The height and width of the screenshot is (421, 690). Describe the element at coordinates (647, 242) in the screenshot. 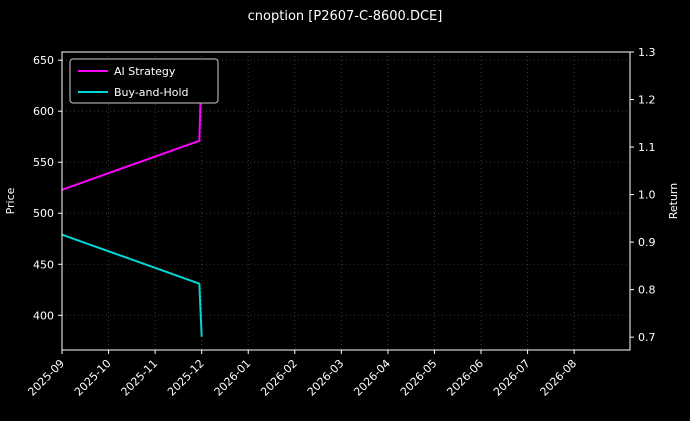

I see `y-tick-label-right: 0.9` at that location.